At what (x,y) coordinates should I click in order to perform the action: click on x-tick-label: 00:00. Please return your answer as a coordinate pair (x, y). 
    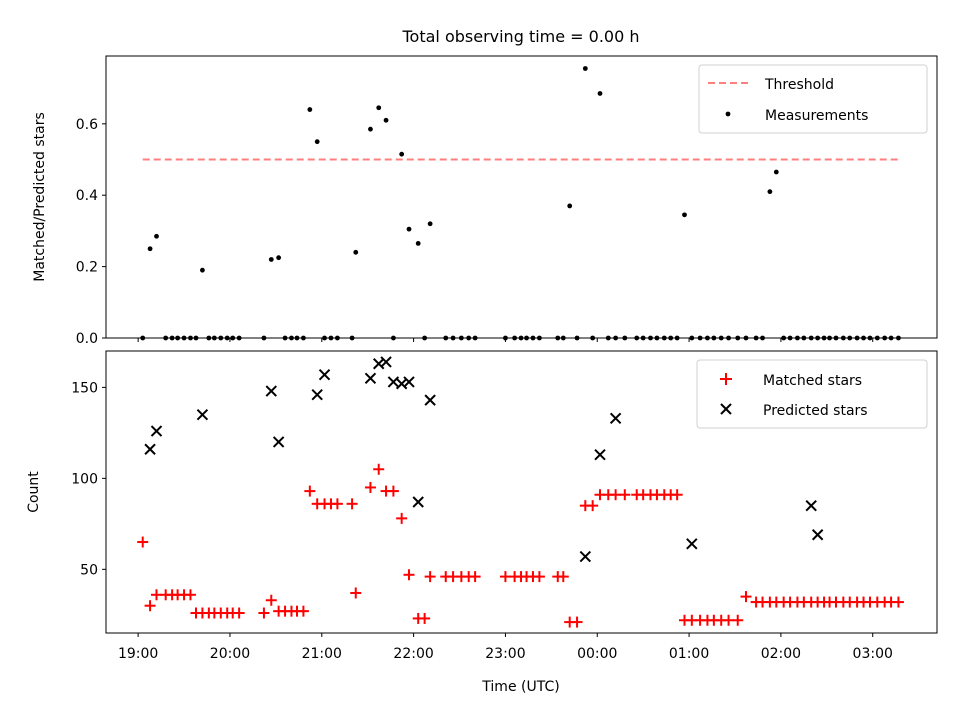
    Looking at the image, I should click on (597, 654).